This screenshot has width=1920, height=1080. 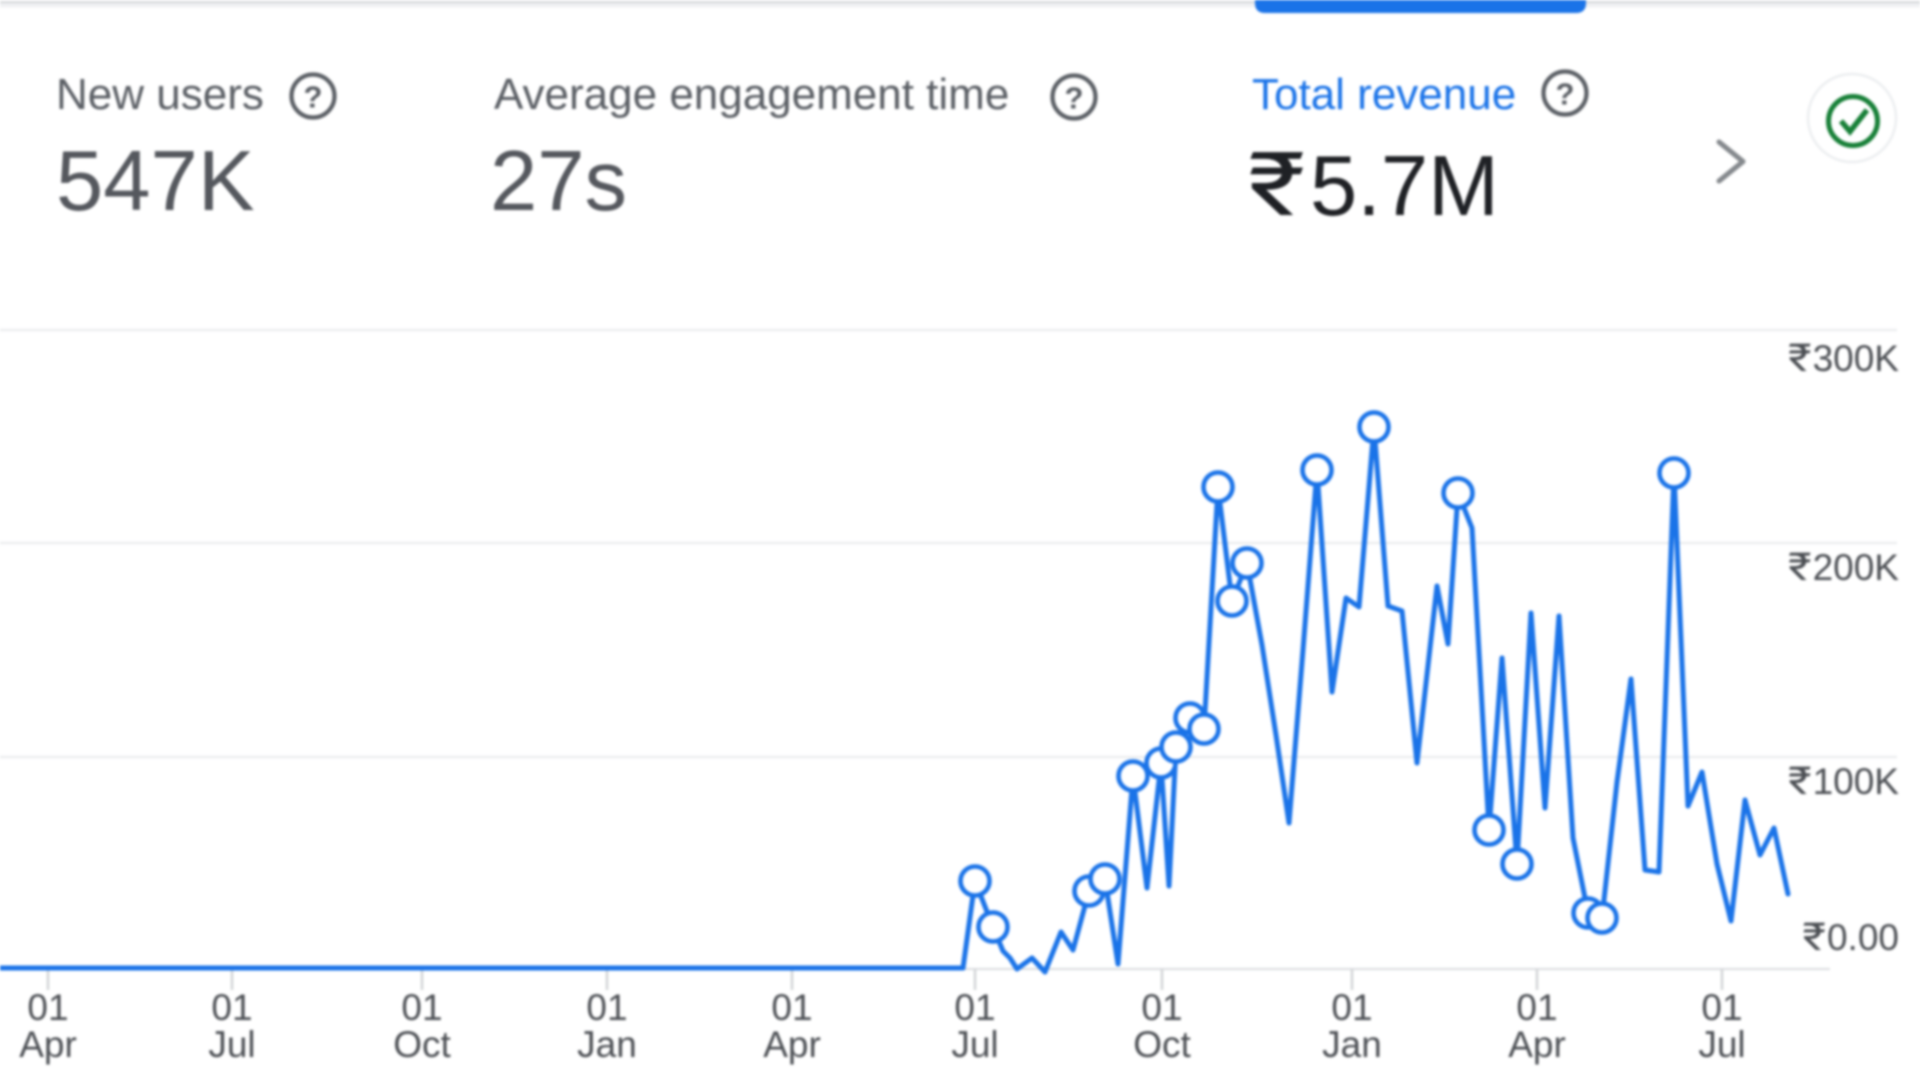 I want to click on svg-text: Average engagement time, so click(x=751, y=94).